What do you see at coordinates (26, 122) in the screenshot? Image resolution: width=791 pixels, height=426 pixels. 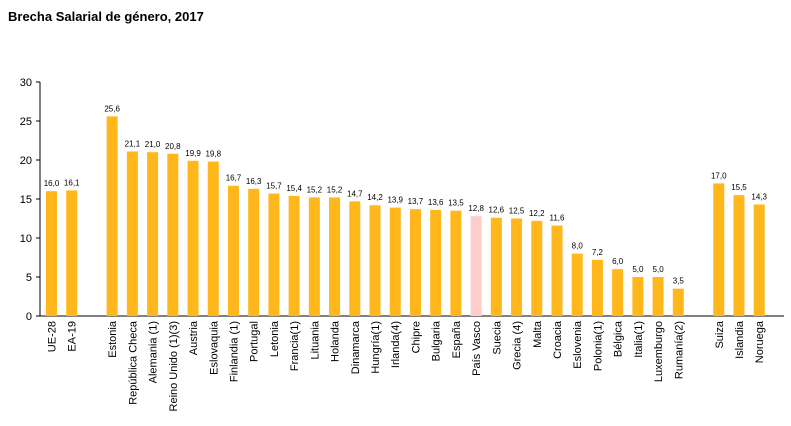 I see `y-tick-label: 25` at bounding box center [26, 122].